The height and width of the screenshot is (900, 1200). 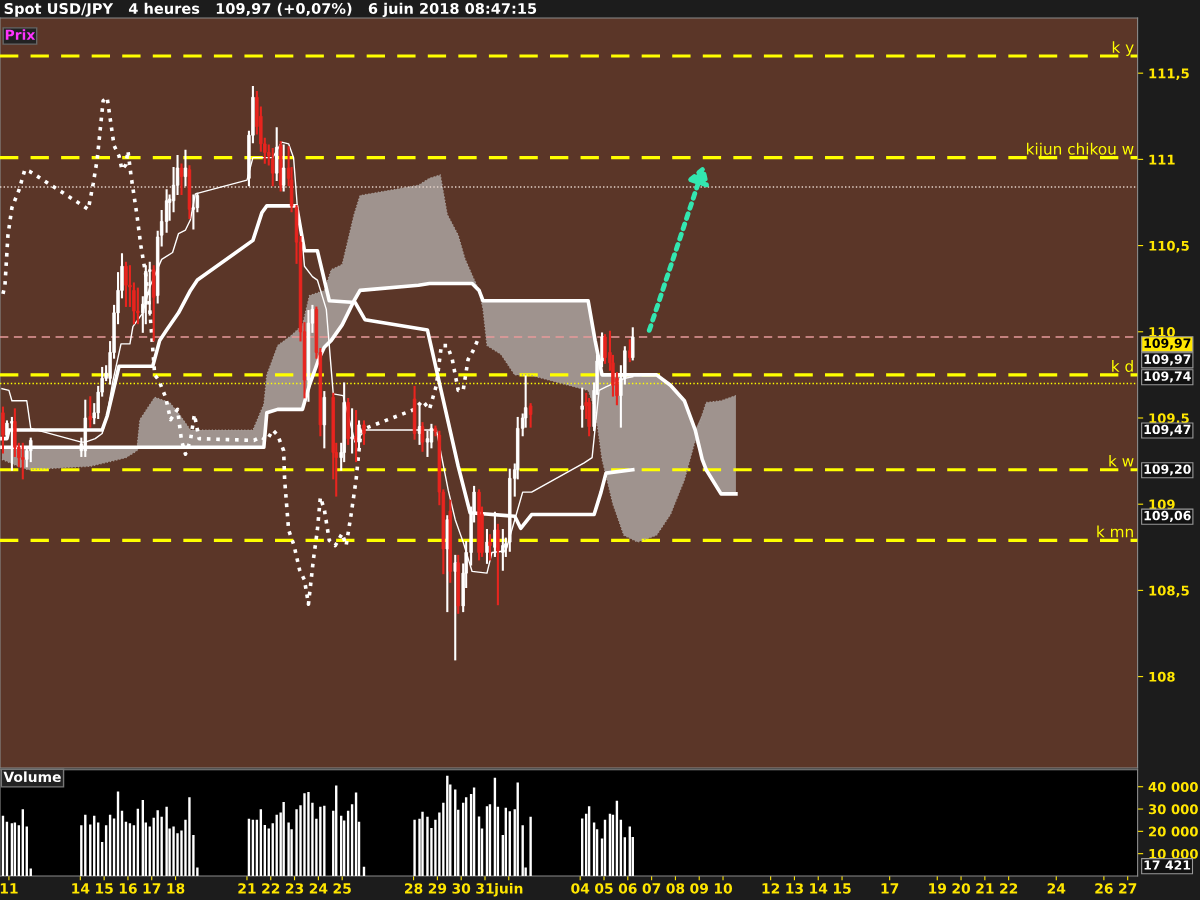 What do you see at coordinates (485, 888) in the screenshot?
I see `x-tick-label: 31` at bounding box center [485, 888].